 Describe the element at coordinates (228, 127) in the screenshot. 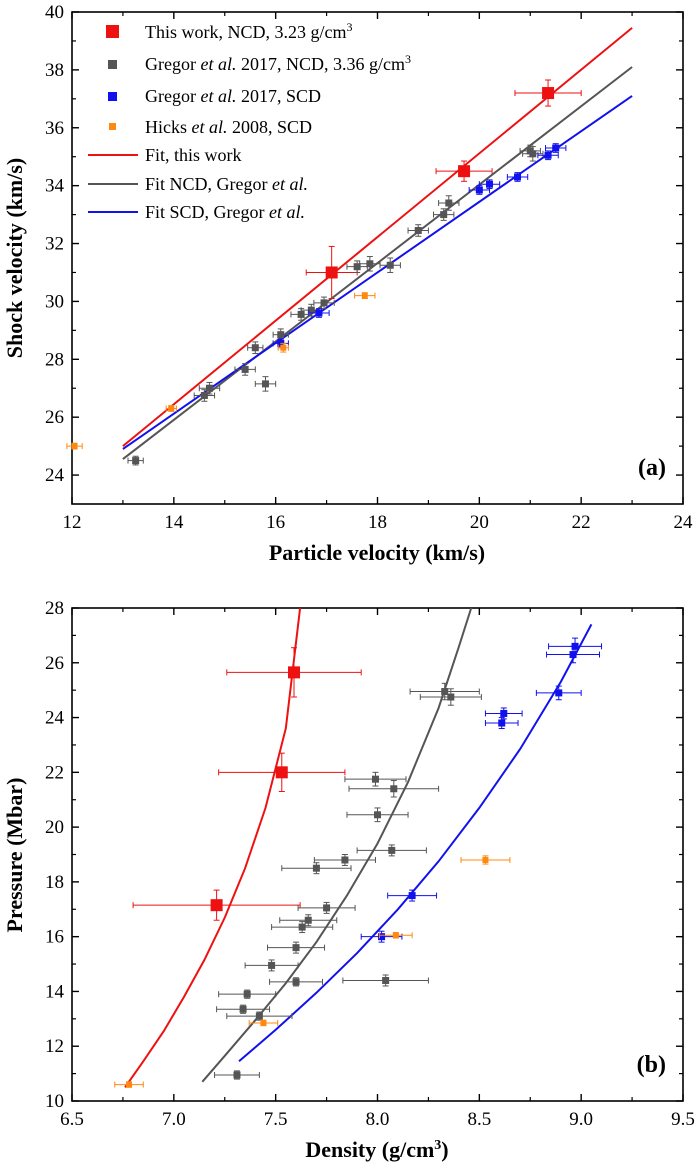

I see `legend-label-hicks: Hicks et al. 2008, SCD` at that location.